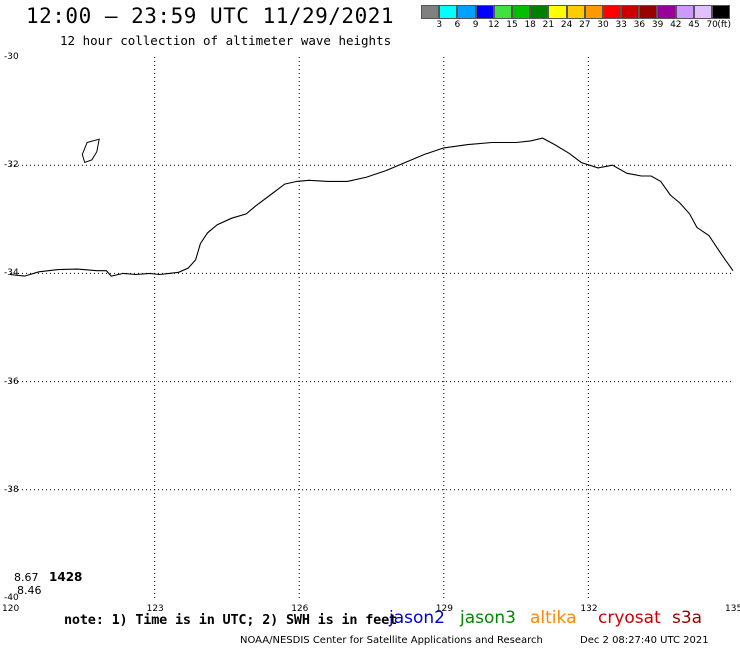  I want to click on latitude-label: -30, so click(11, 57).